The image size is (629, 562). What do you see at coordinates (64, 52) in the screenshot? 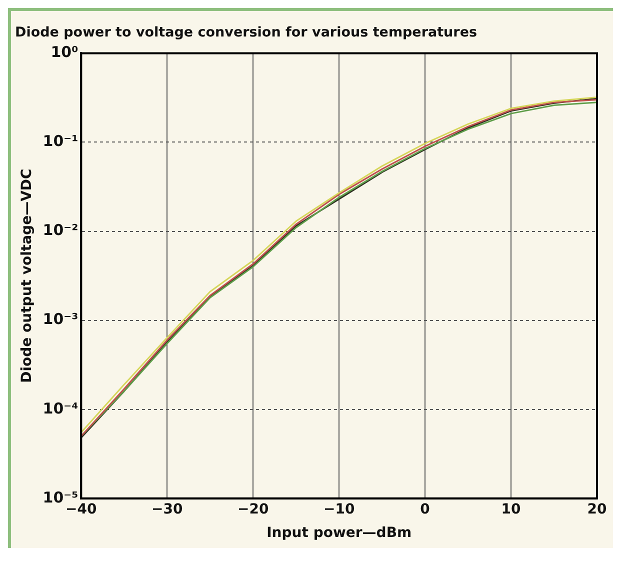
I see `y-tick-label: 10⁰` at bounding box center [64, 52].